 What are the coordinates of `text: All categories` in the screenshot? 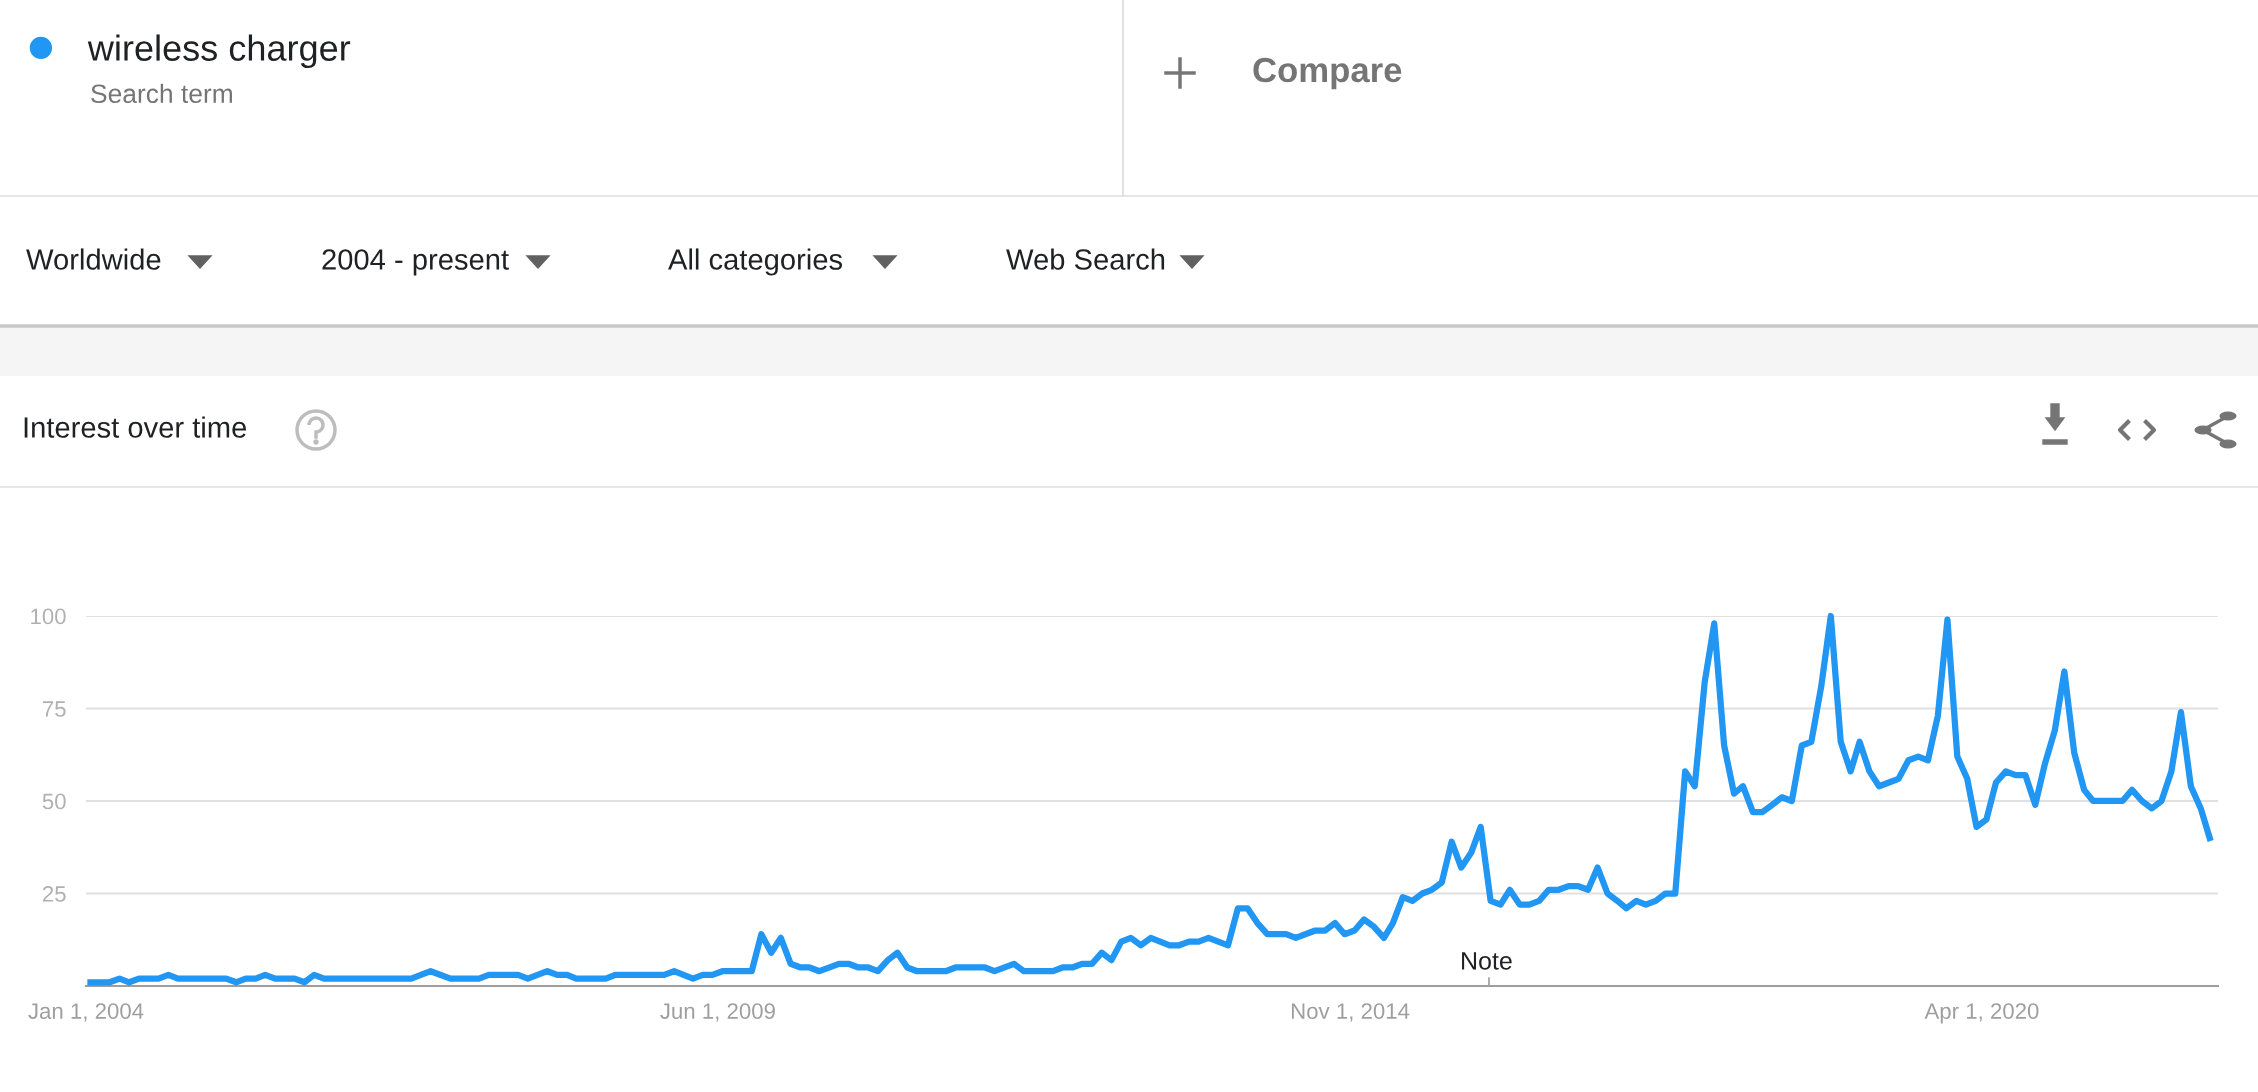 It's located at (755, 262).